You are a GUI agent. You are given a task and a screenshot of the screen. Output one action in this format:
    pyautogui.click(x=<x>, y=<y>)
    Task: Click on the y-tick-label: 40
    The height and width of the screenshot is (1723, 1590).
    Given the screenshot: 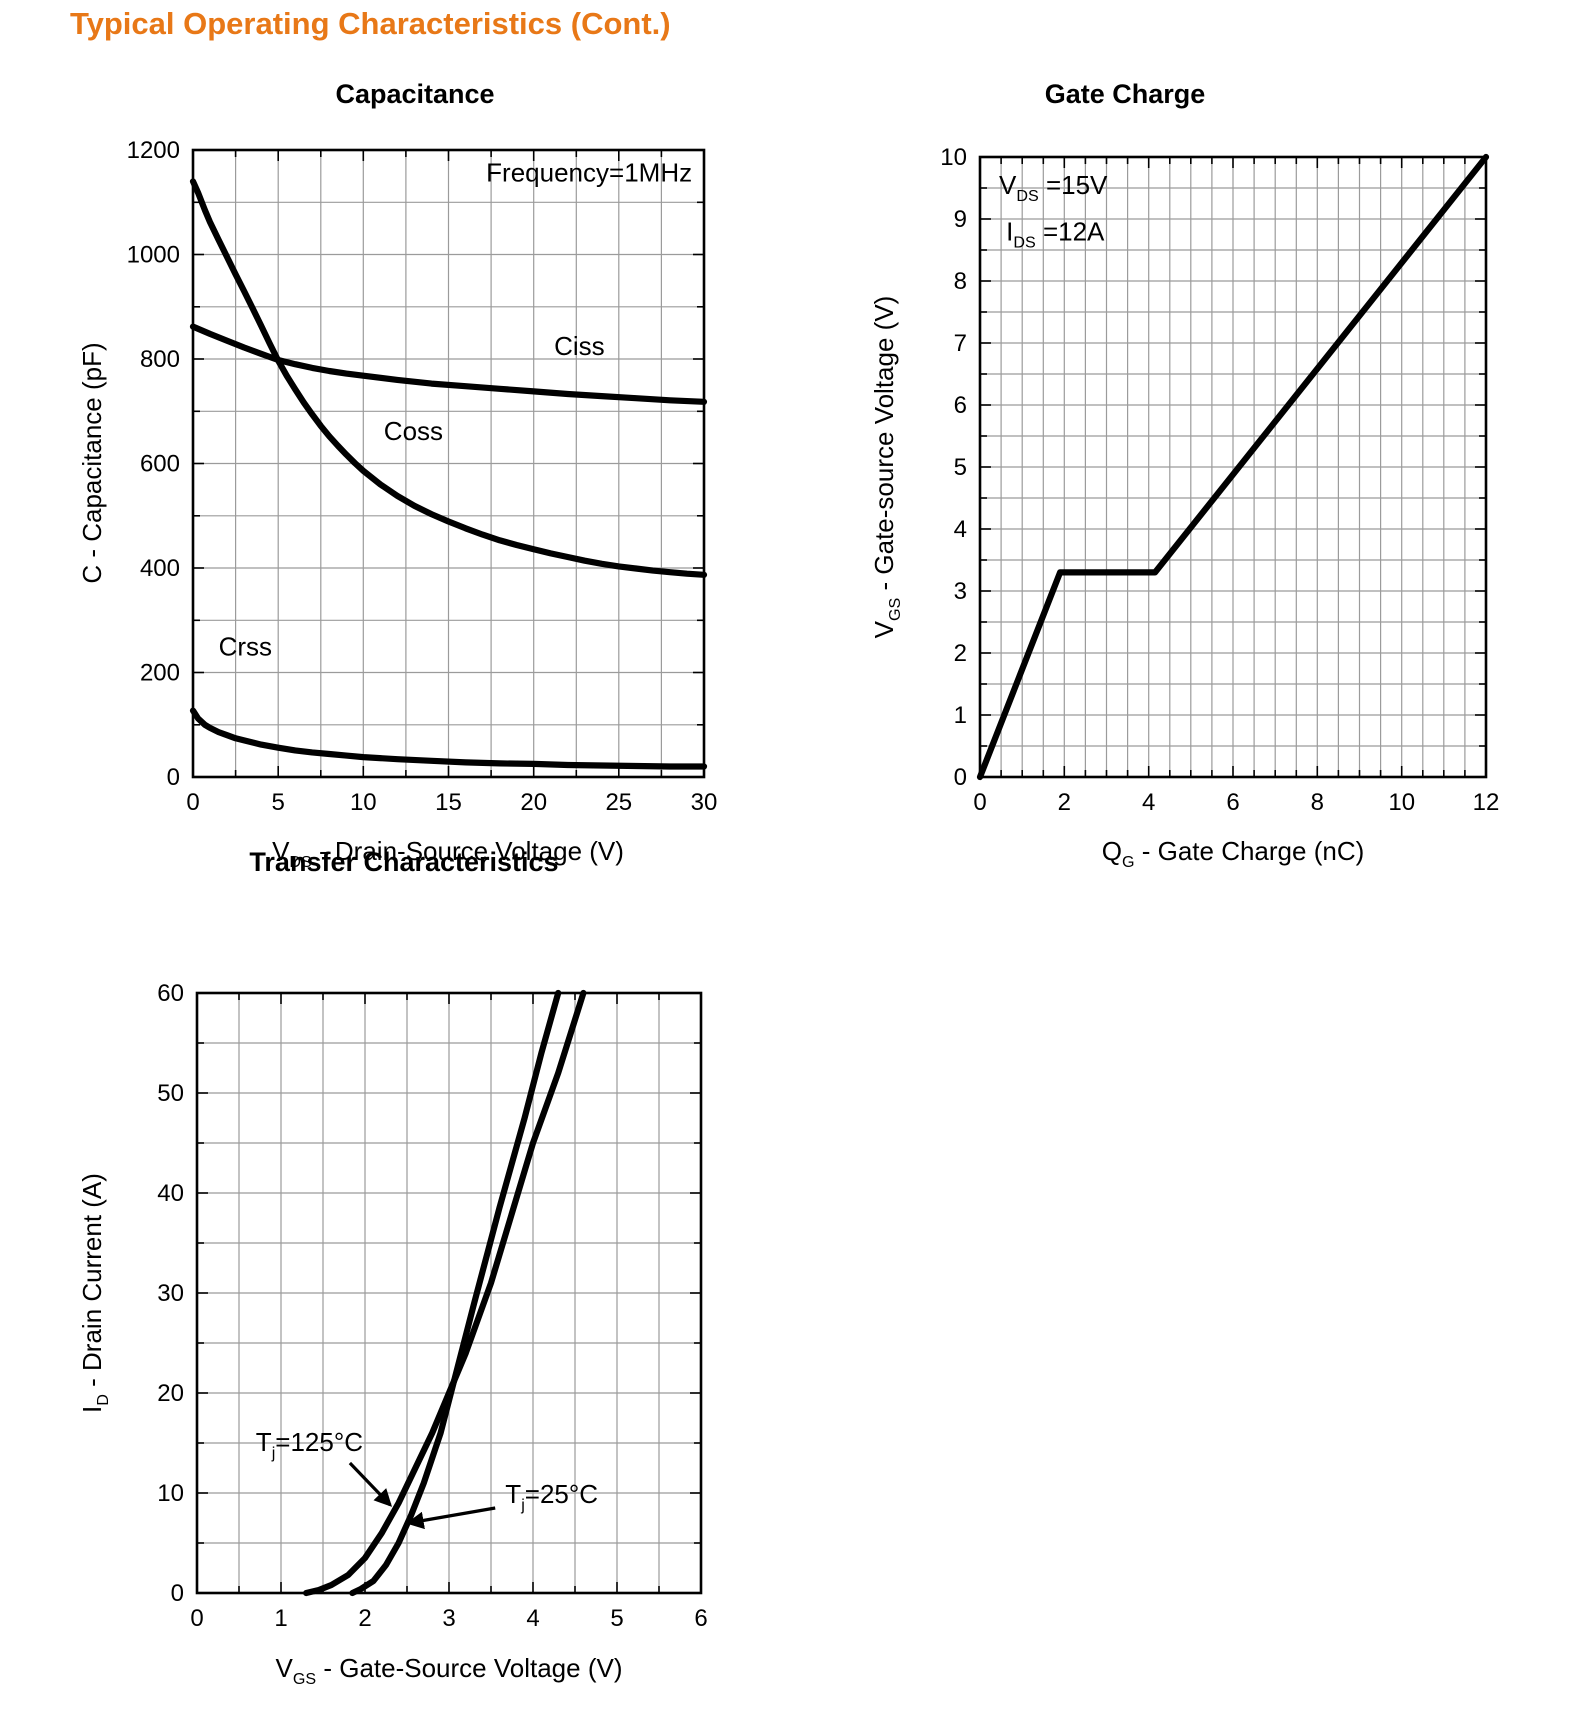 What is the action you would take?
    pyautogui.click(x=170, y=1193)
    